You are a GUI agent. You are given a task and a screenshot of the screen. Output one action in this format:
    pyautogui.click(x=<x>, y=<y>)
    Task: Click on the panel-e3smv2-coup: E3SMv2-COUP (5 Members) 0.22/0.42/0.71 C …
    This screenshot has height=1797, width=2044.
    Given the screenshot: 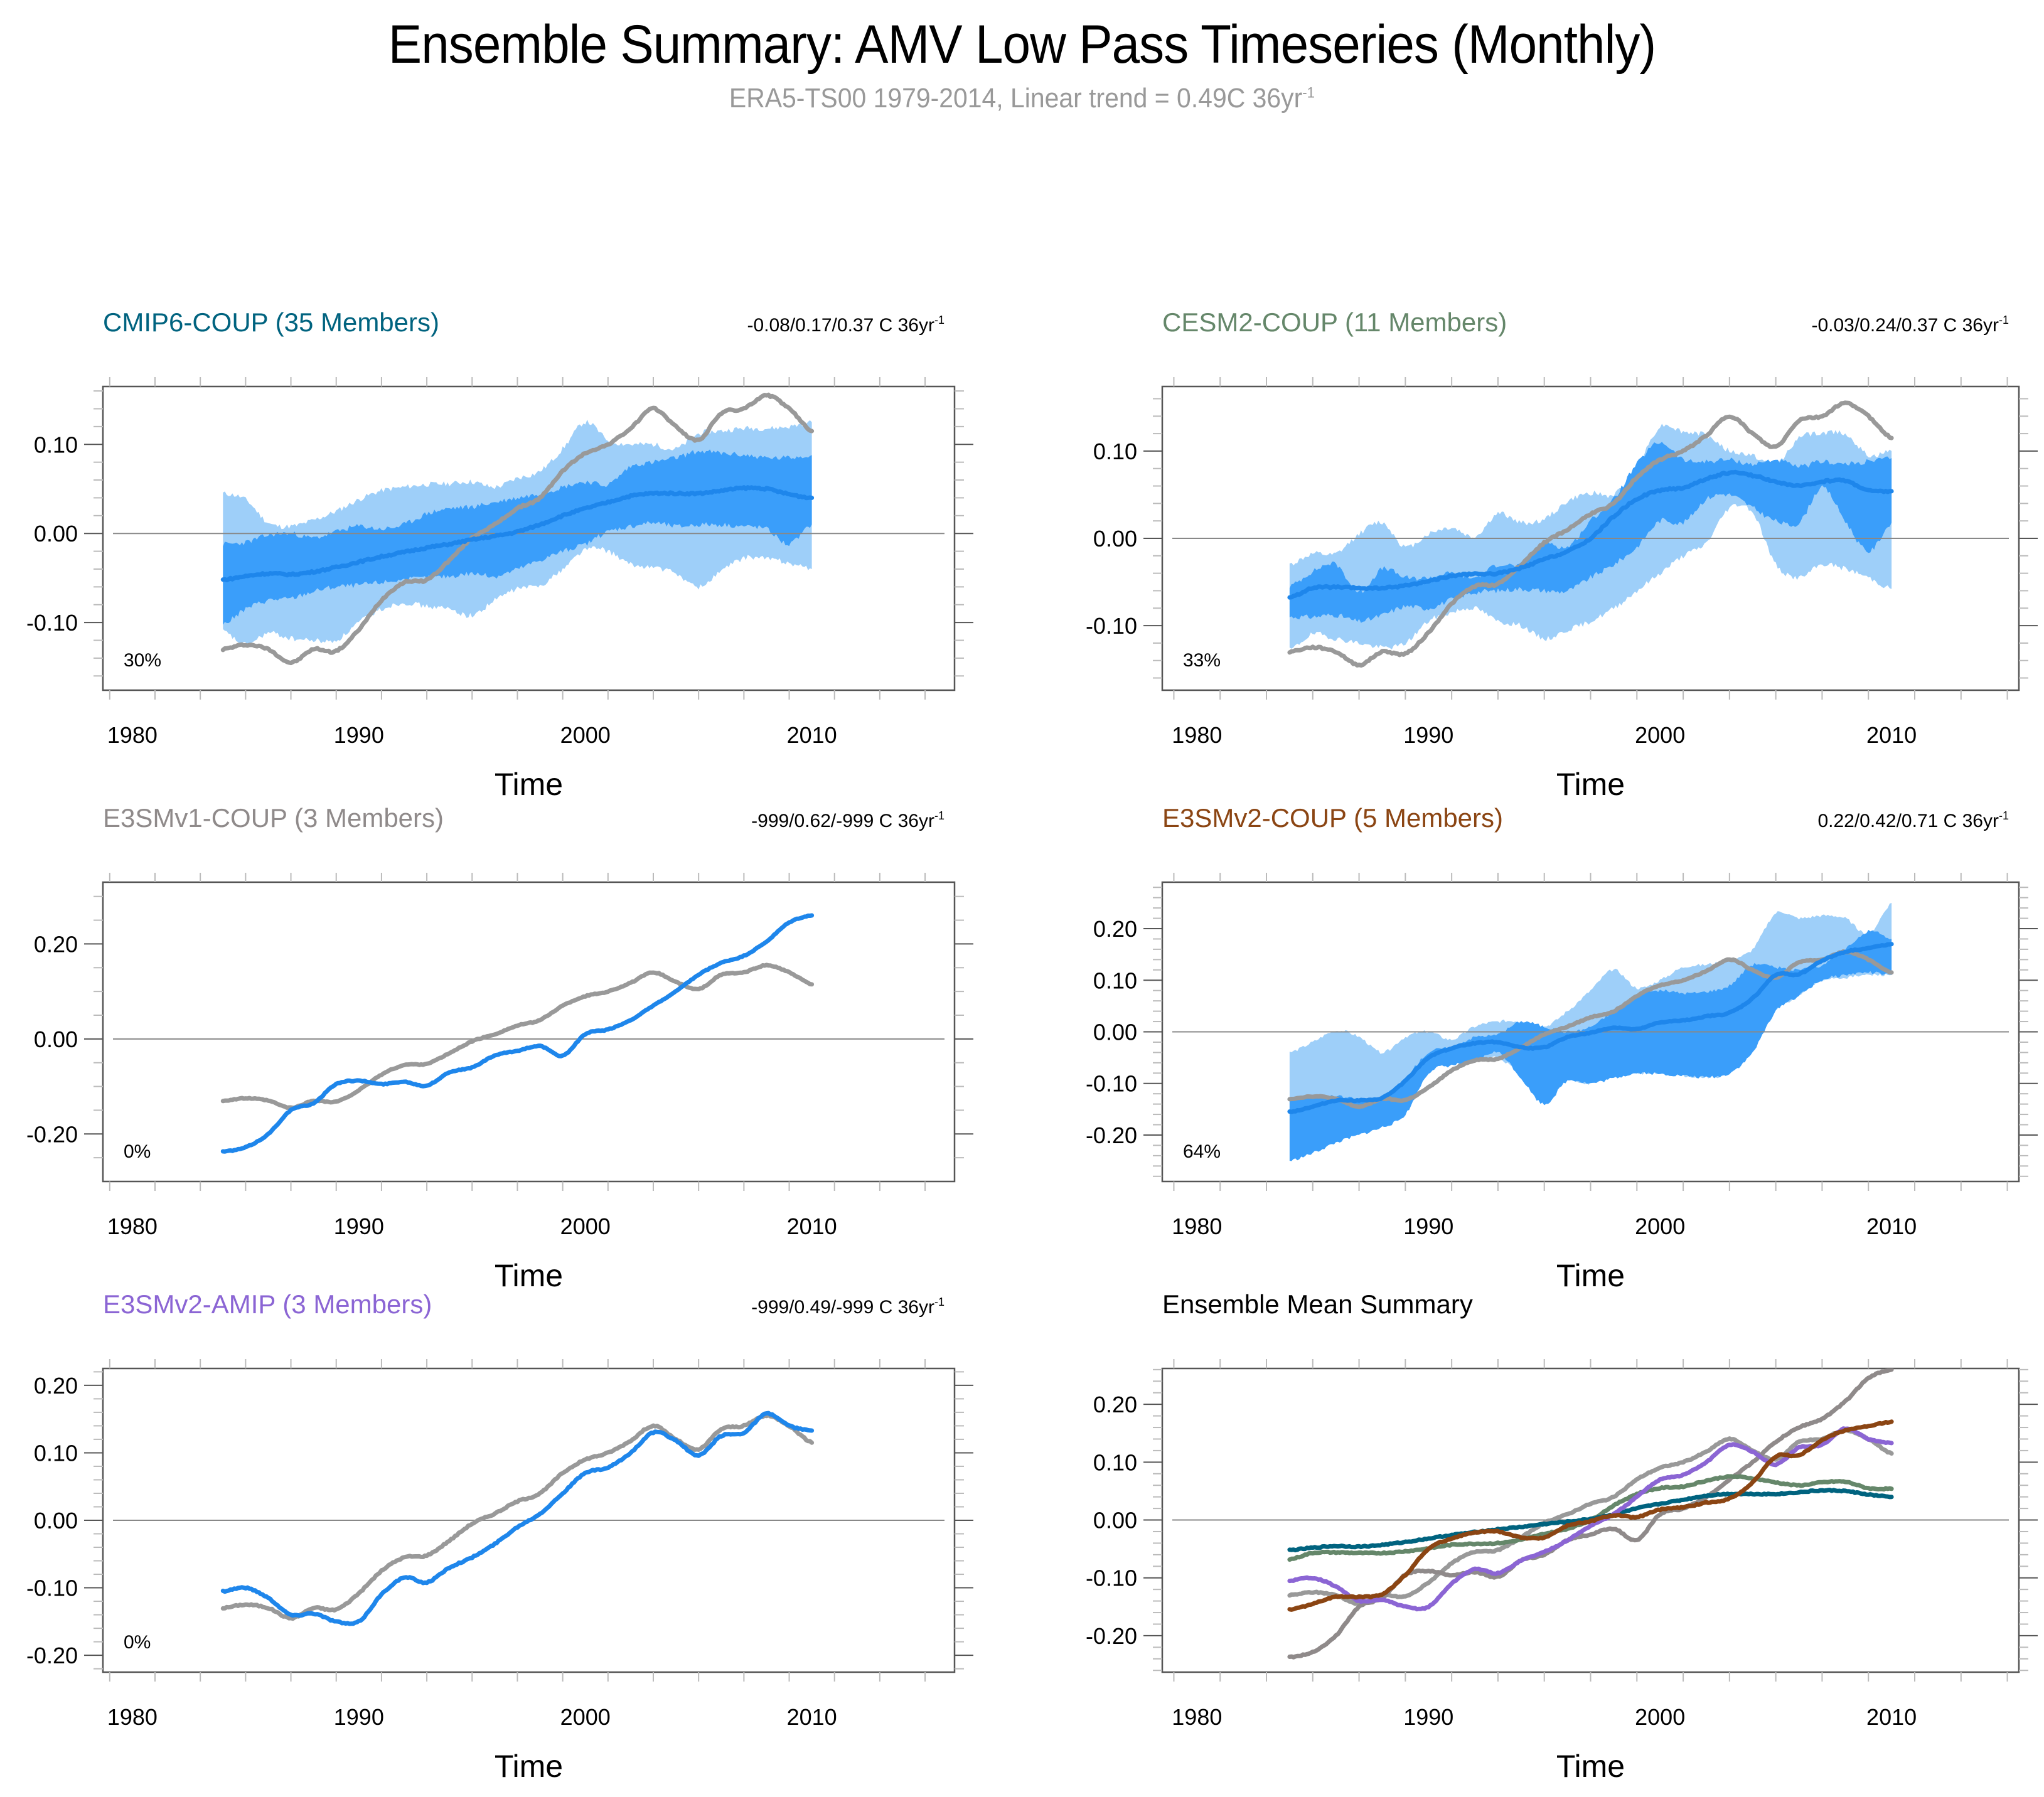 What is the action you would take?
    pyautogui.click(x=1562, y=1048)
    